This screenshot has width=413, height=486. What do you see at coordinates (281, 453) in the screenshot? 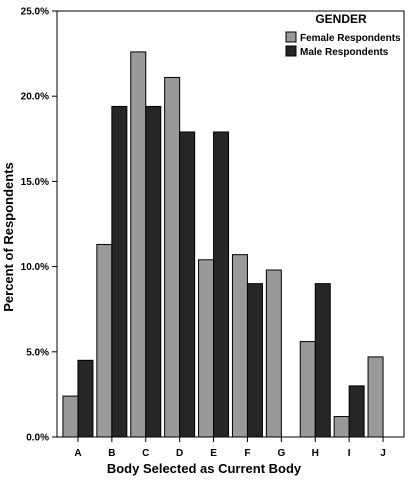
I see `x-tick-label: G` at bounding box center [281, 453].